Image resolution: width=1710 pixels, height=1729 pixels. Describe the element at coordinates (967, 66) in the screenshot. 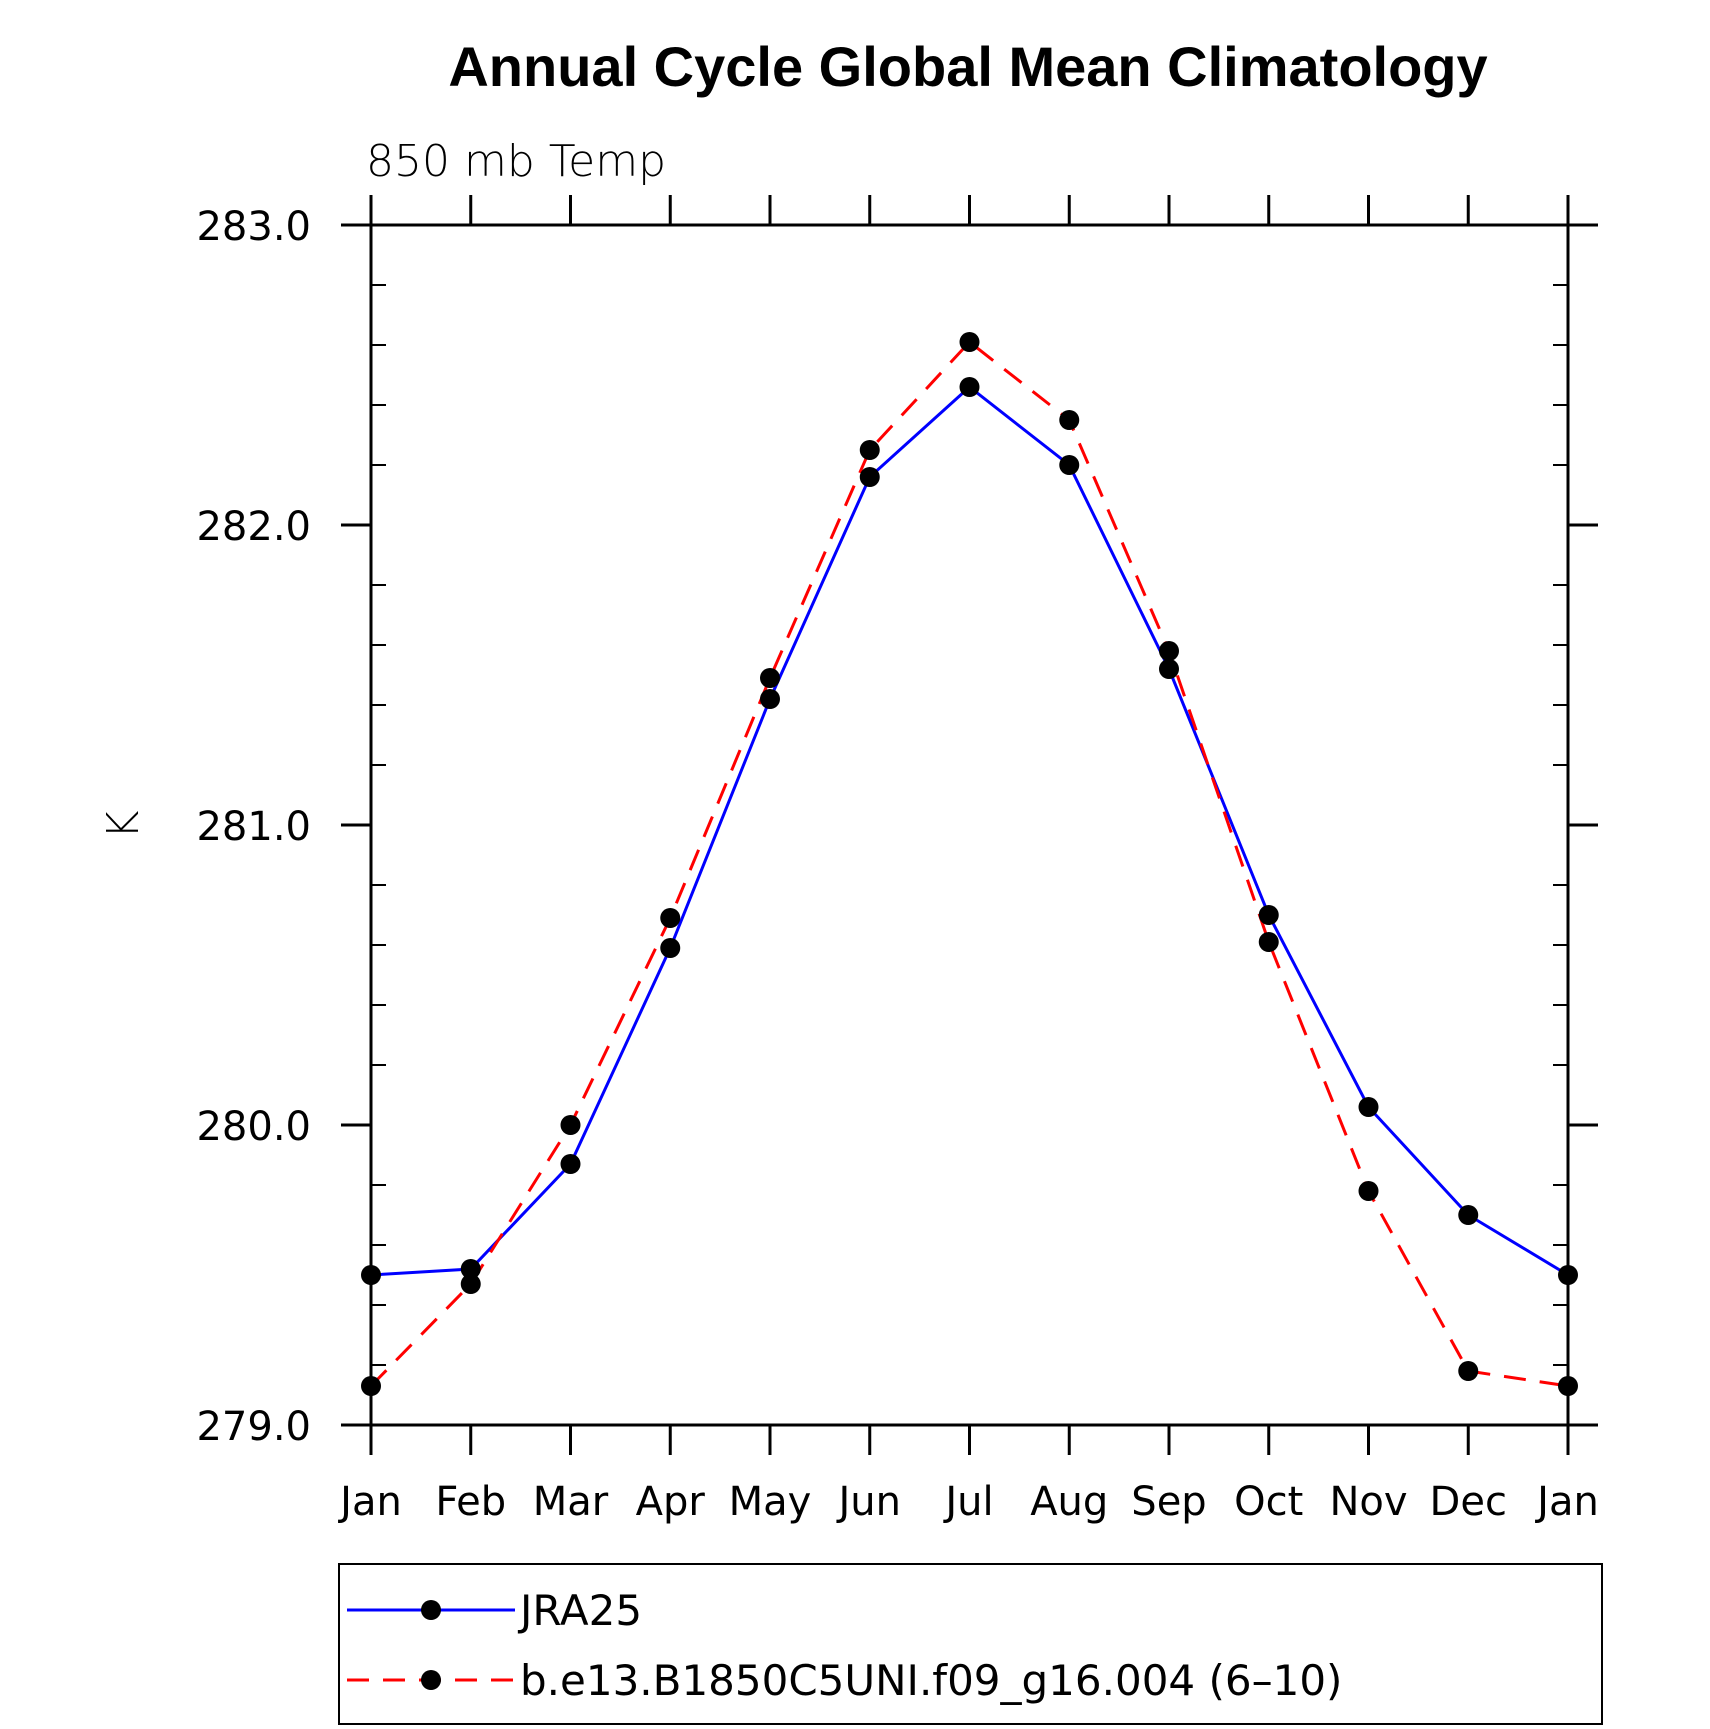

I see `chart-title: Annual Cycle Global Mean Climatology` at that location.